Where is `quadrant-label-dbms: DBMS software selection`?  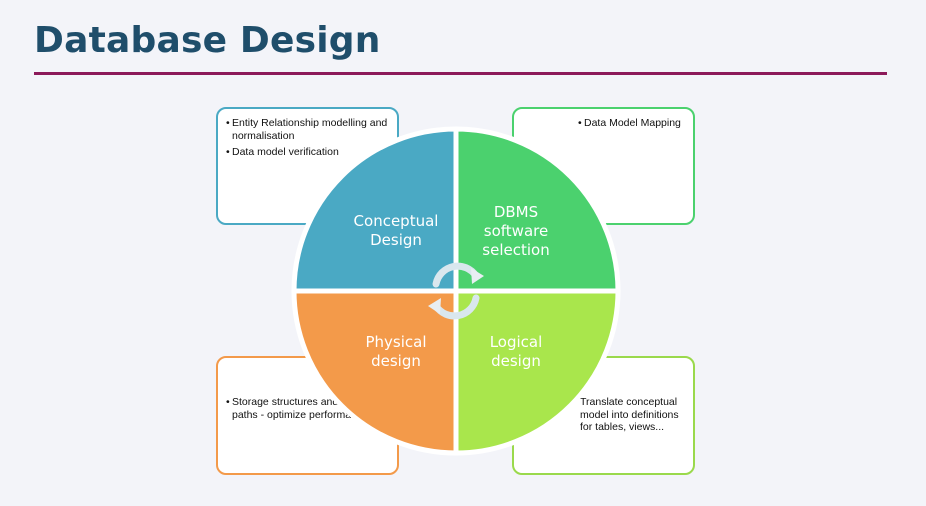
quadrant-label-dbms: DBMS software selection is located at coordinates (516, 231).